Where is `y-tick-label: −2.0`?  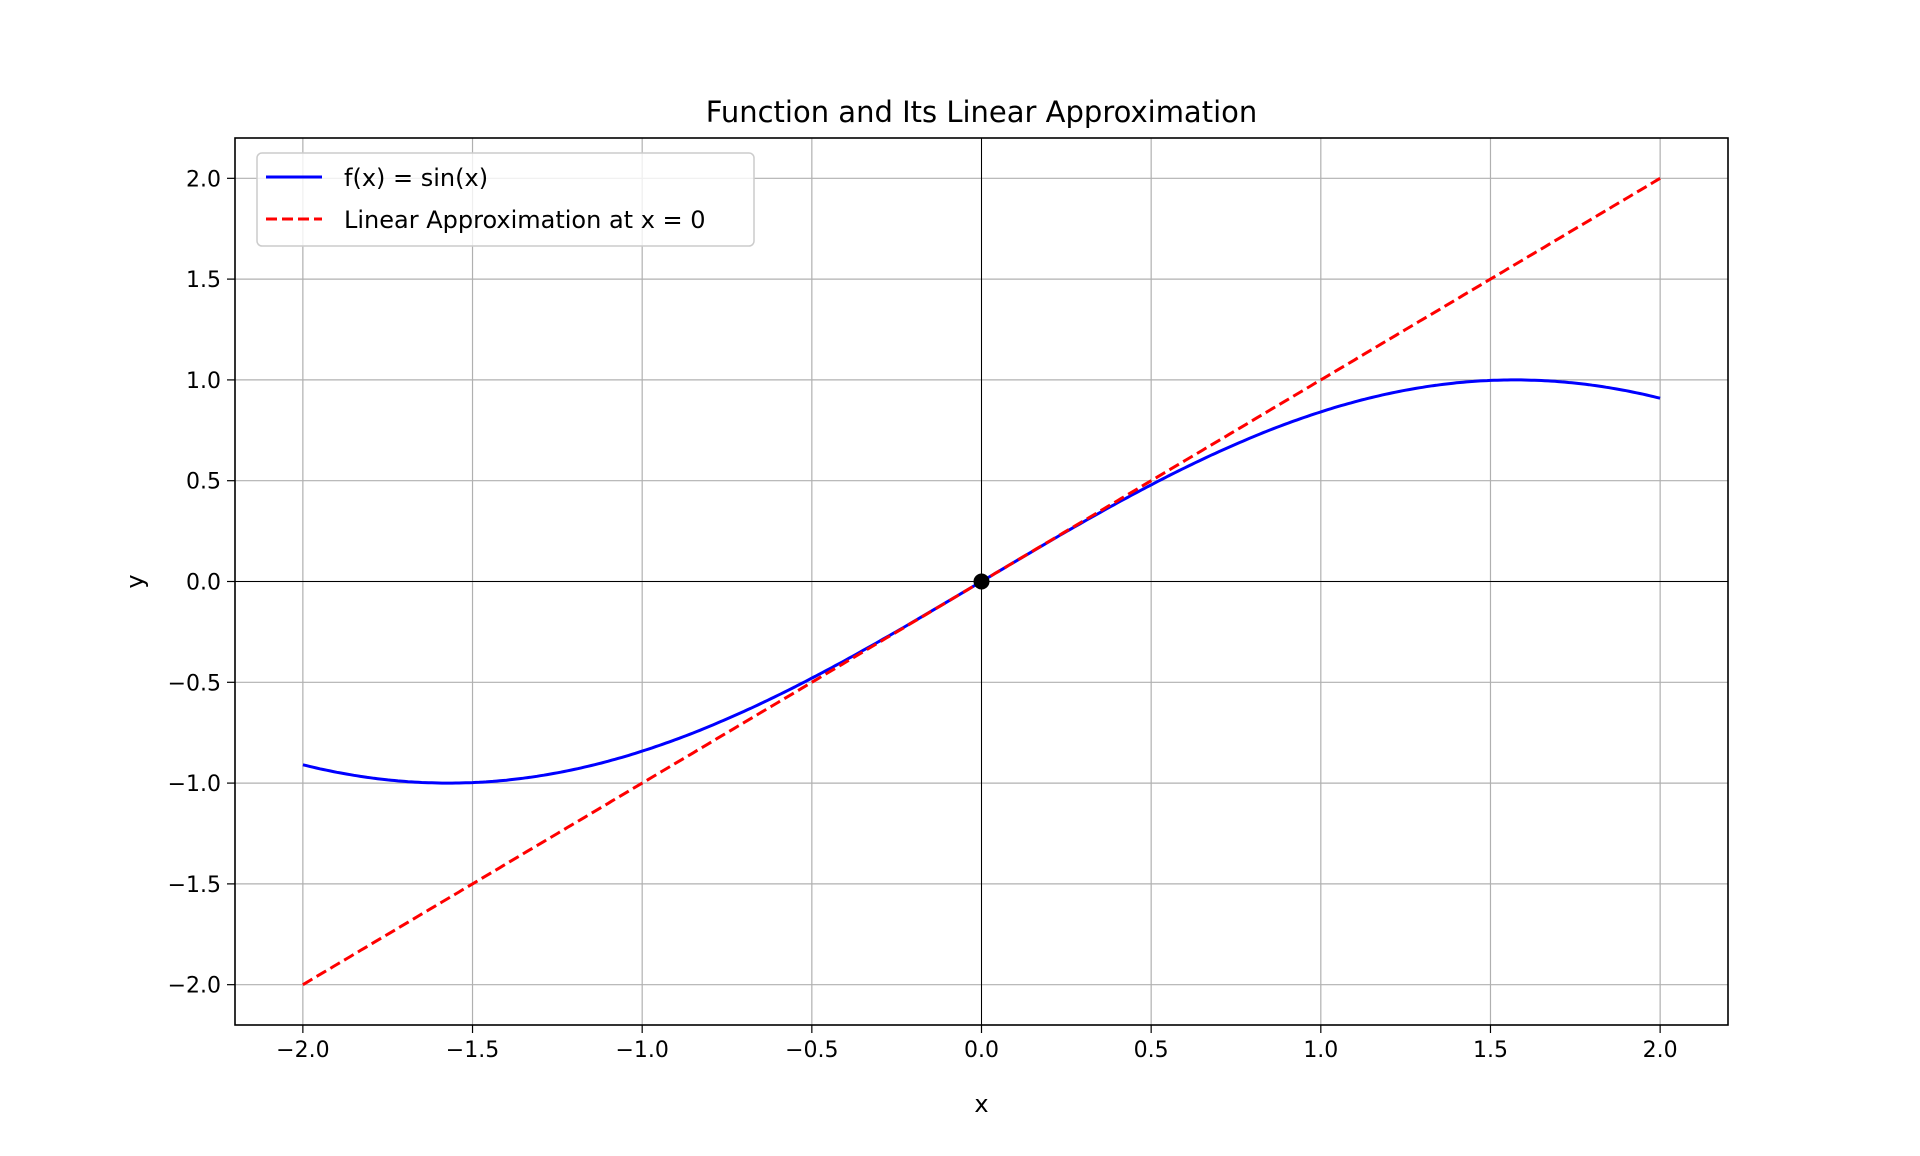
y-tick-label: −2.0 is located at coordinates (194, 986).